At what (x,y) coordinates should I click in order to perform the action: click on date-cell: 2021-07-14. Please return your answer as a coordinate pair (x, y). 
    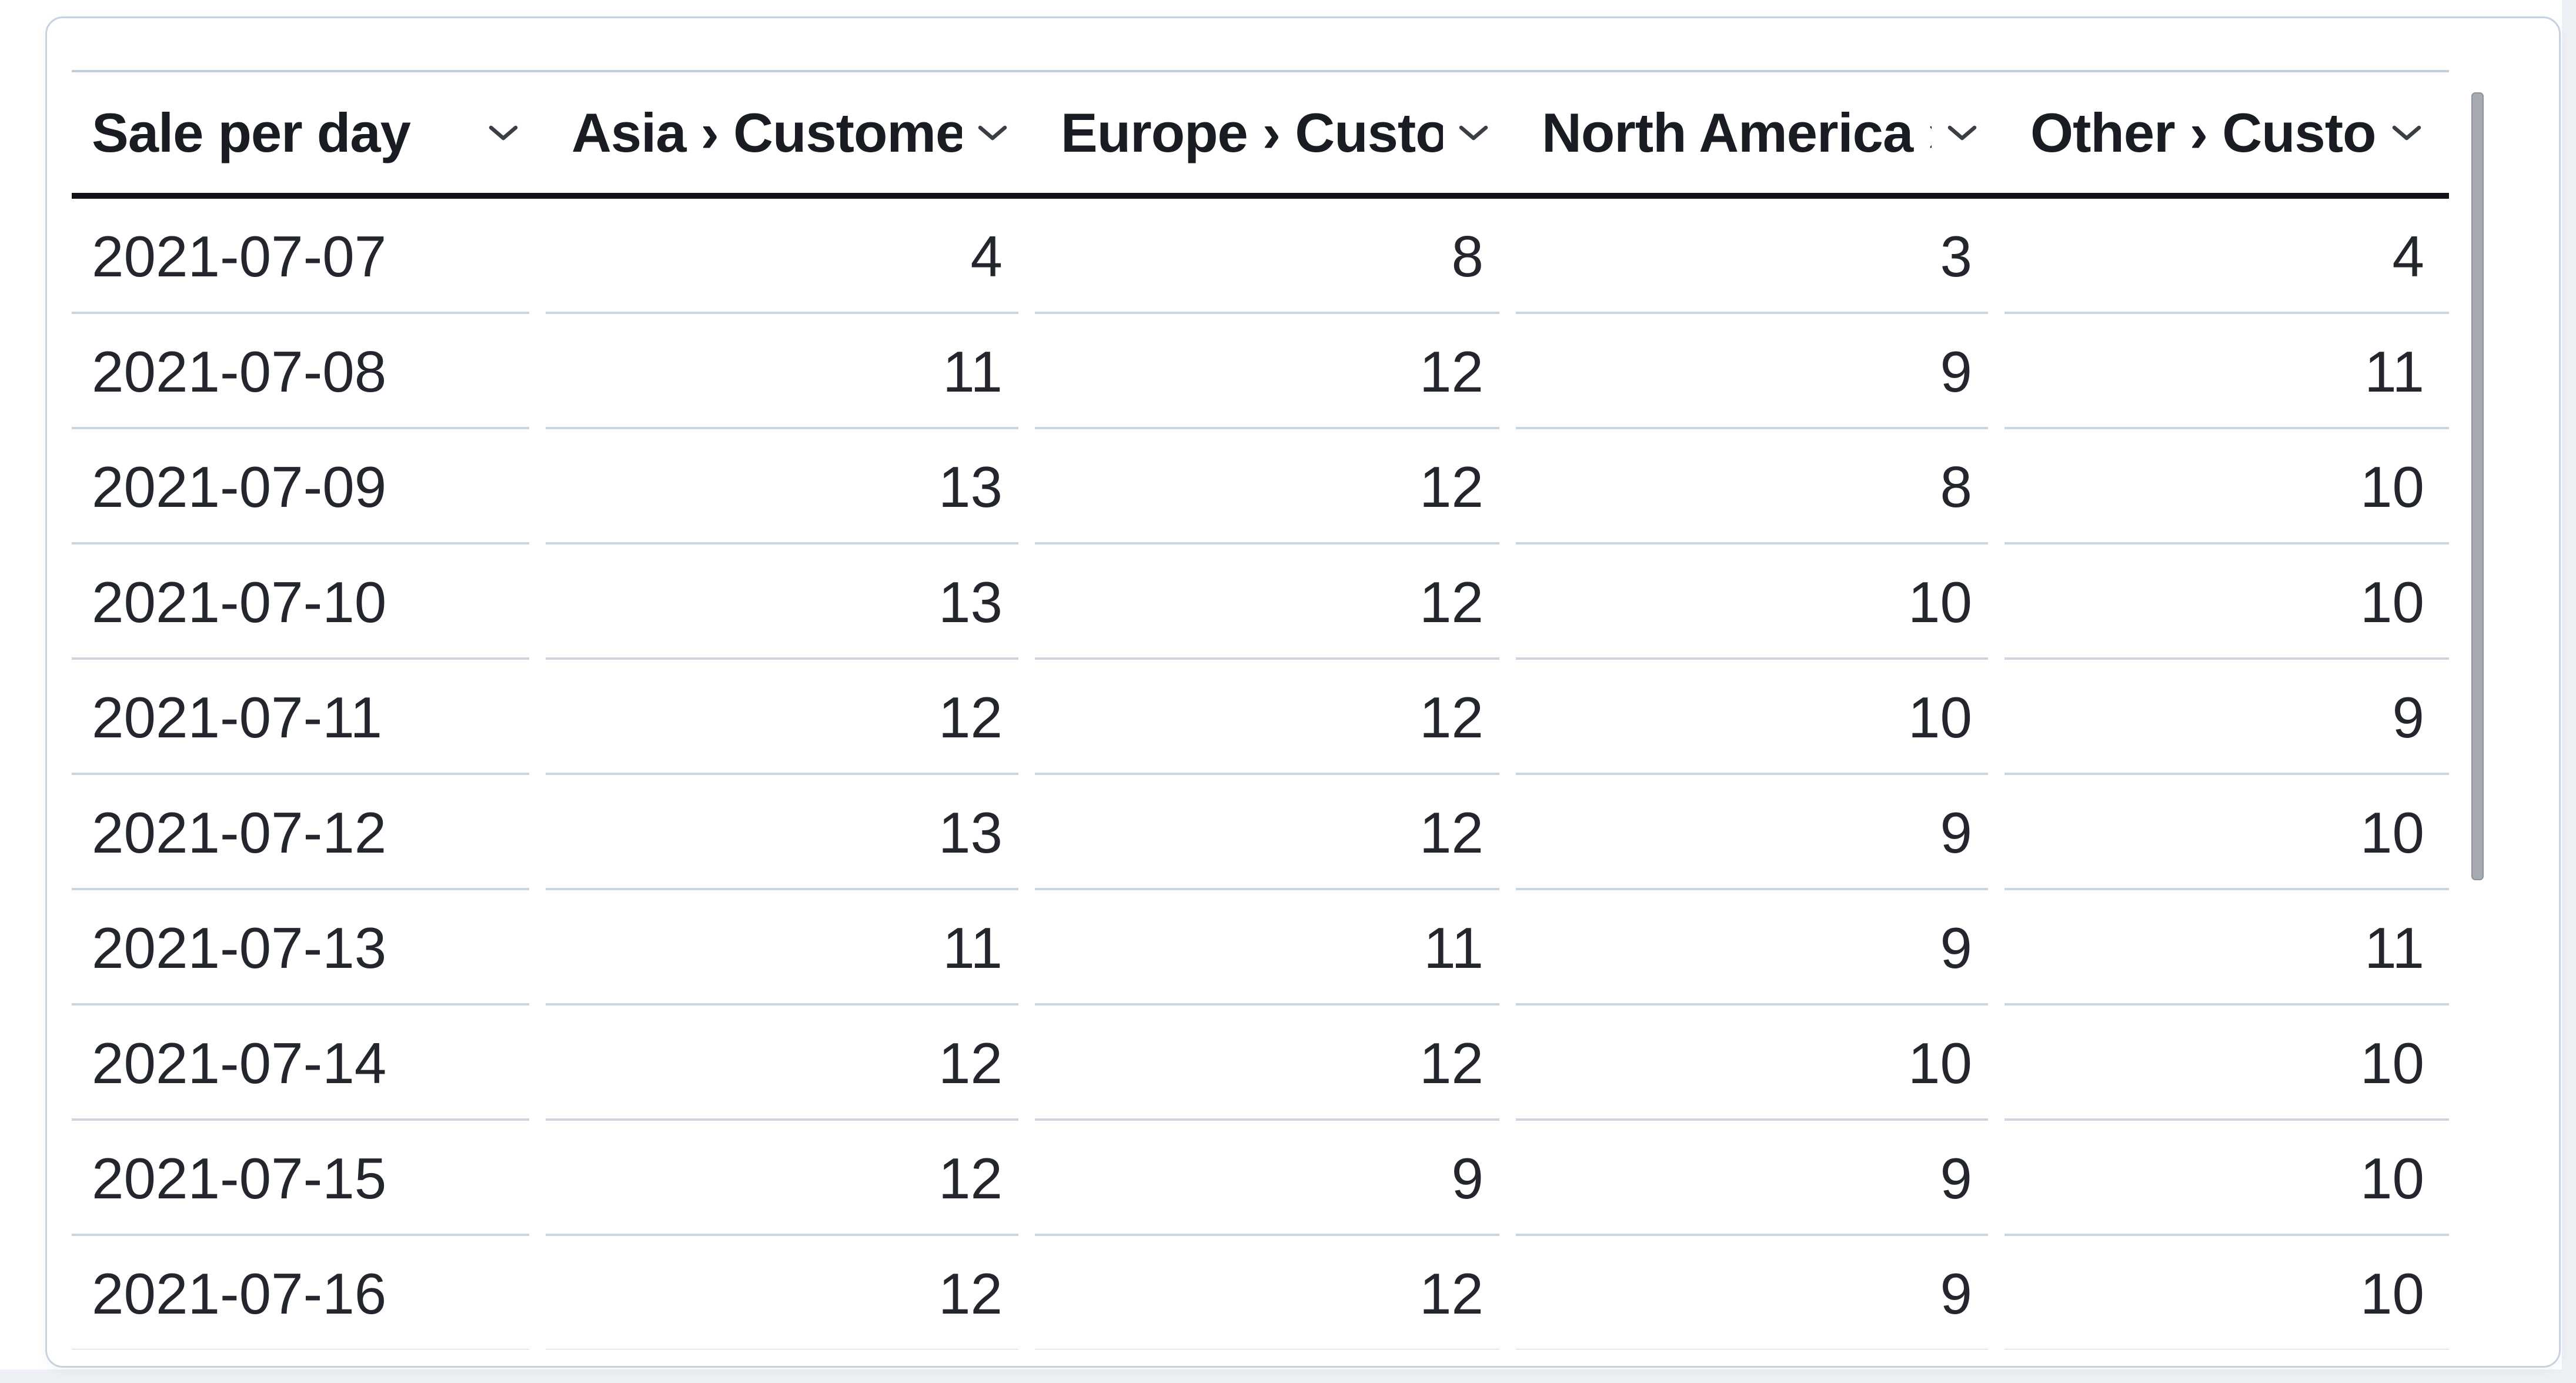
    Looking at the image, I should click on (309, 1063).